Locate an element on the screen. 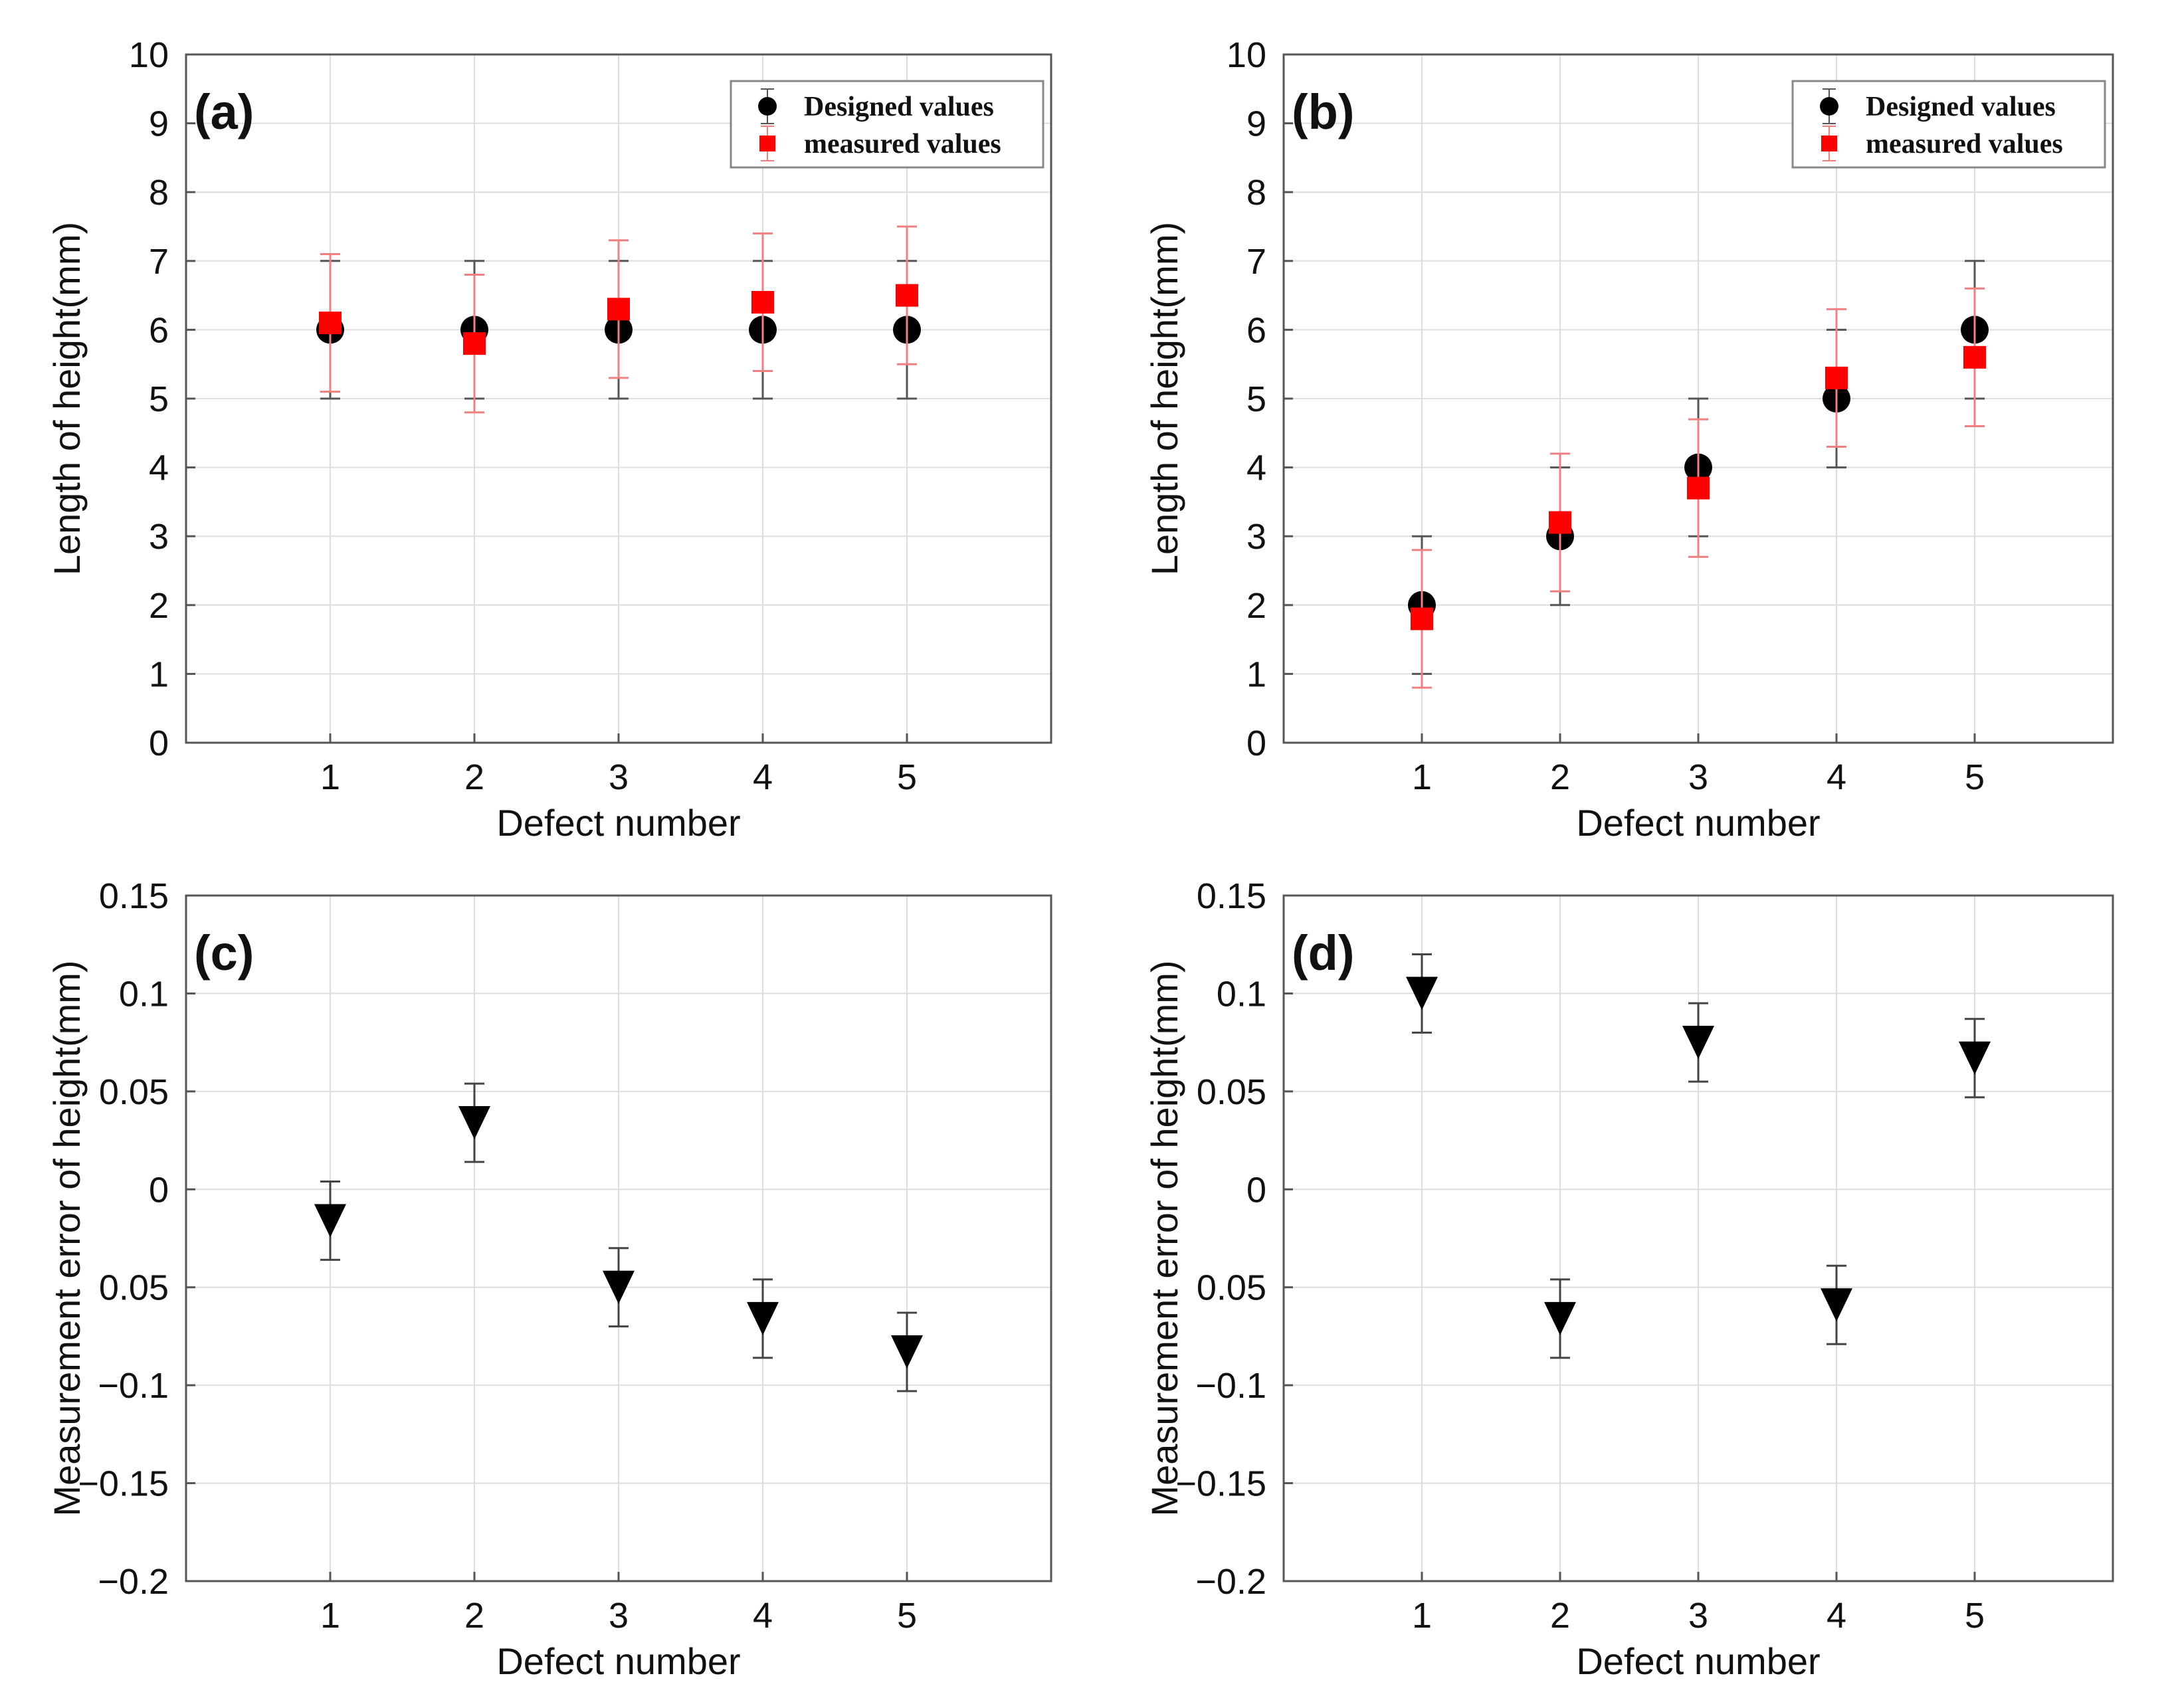 The height and width of the screenshot is (1708, 2178). y-axis-label: Length of height(mm) is located at coordinates (67, 399).